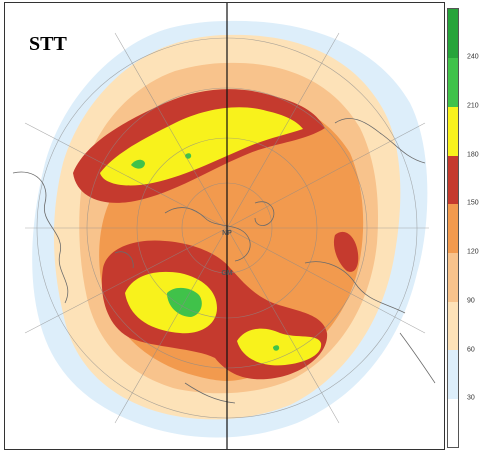  I want to click on colorbar-tick-150: 150, so click(473, 203).